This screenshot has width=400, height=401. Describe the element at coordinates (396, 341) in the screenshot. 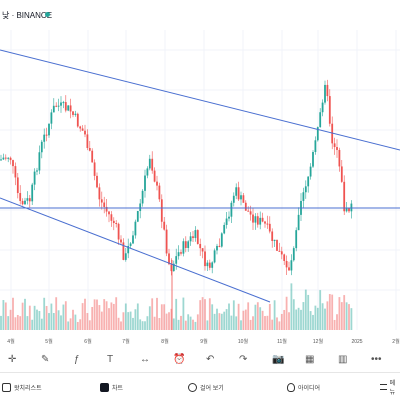

I see `x-tick-label: 2월` at that location.